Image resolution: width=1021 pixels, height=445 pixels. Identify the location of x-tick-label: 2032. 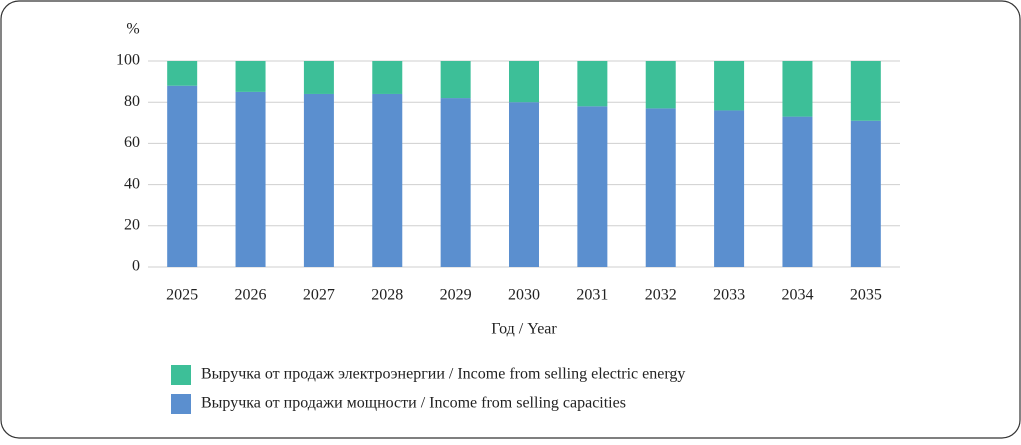
(661, 295).